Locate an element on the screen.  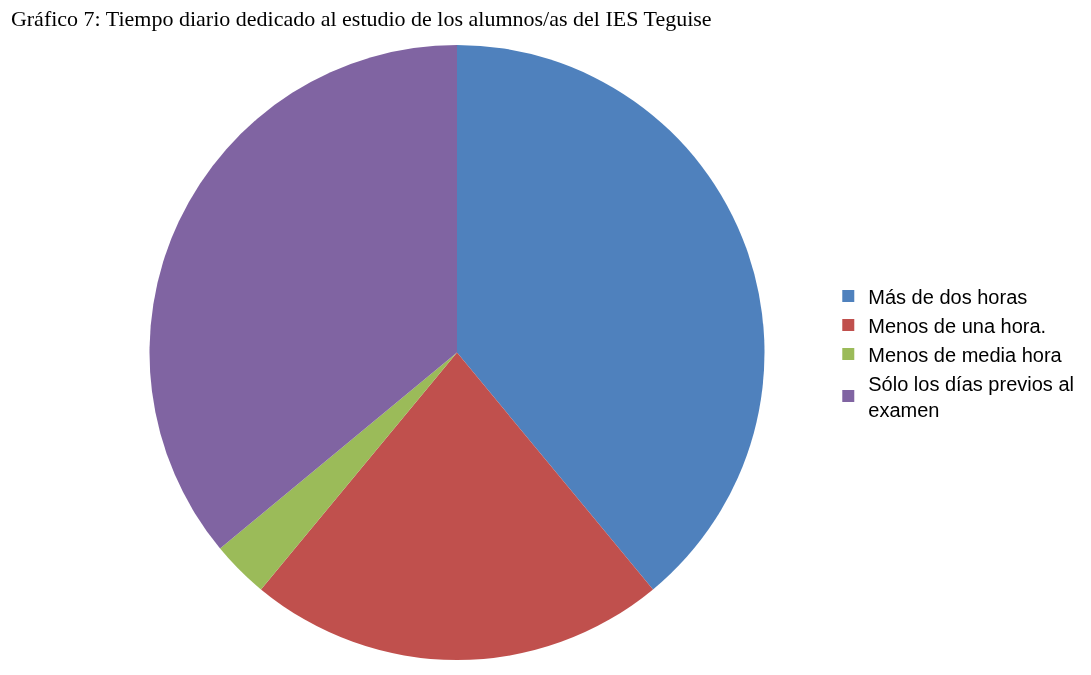
chart-title: Gráfico 7: Tiempo diario dedicado al estudio de los alumnos/as del IES Teguise is located at coordinates (361, 18).